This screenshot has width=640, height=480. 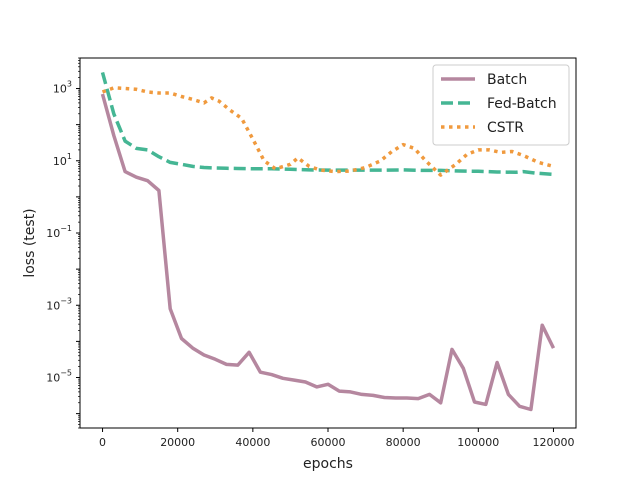 I want to click on x-tick-label: 40000, so click(x=252, y=442).